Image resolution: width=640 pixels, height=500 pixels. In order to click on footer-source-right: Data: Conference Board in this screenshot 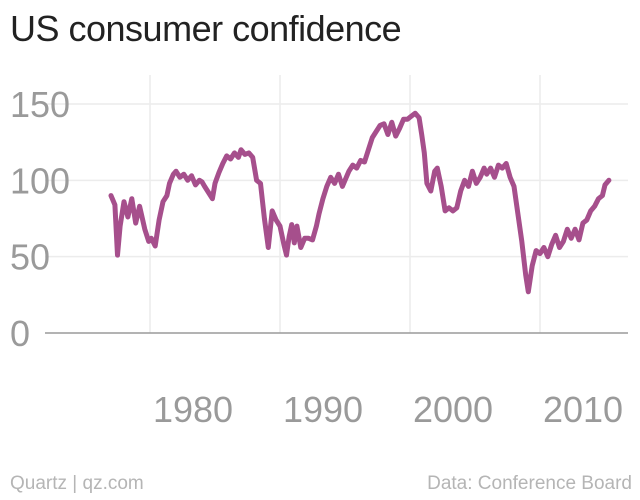, I will do `click(529, 483)`.